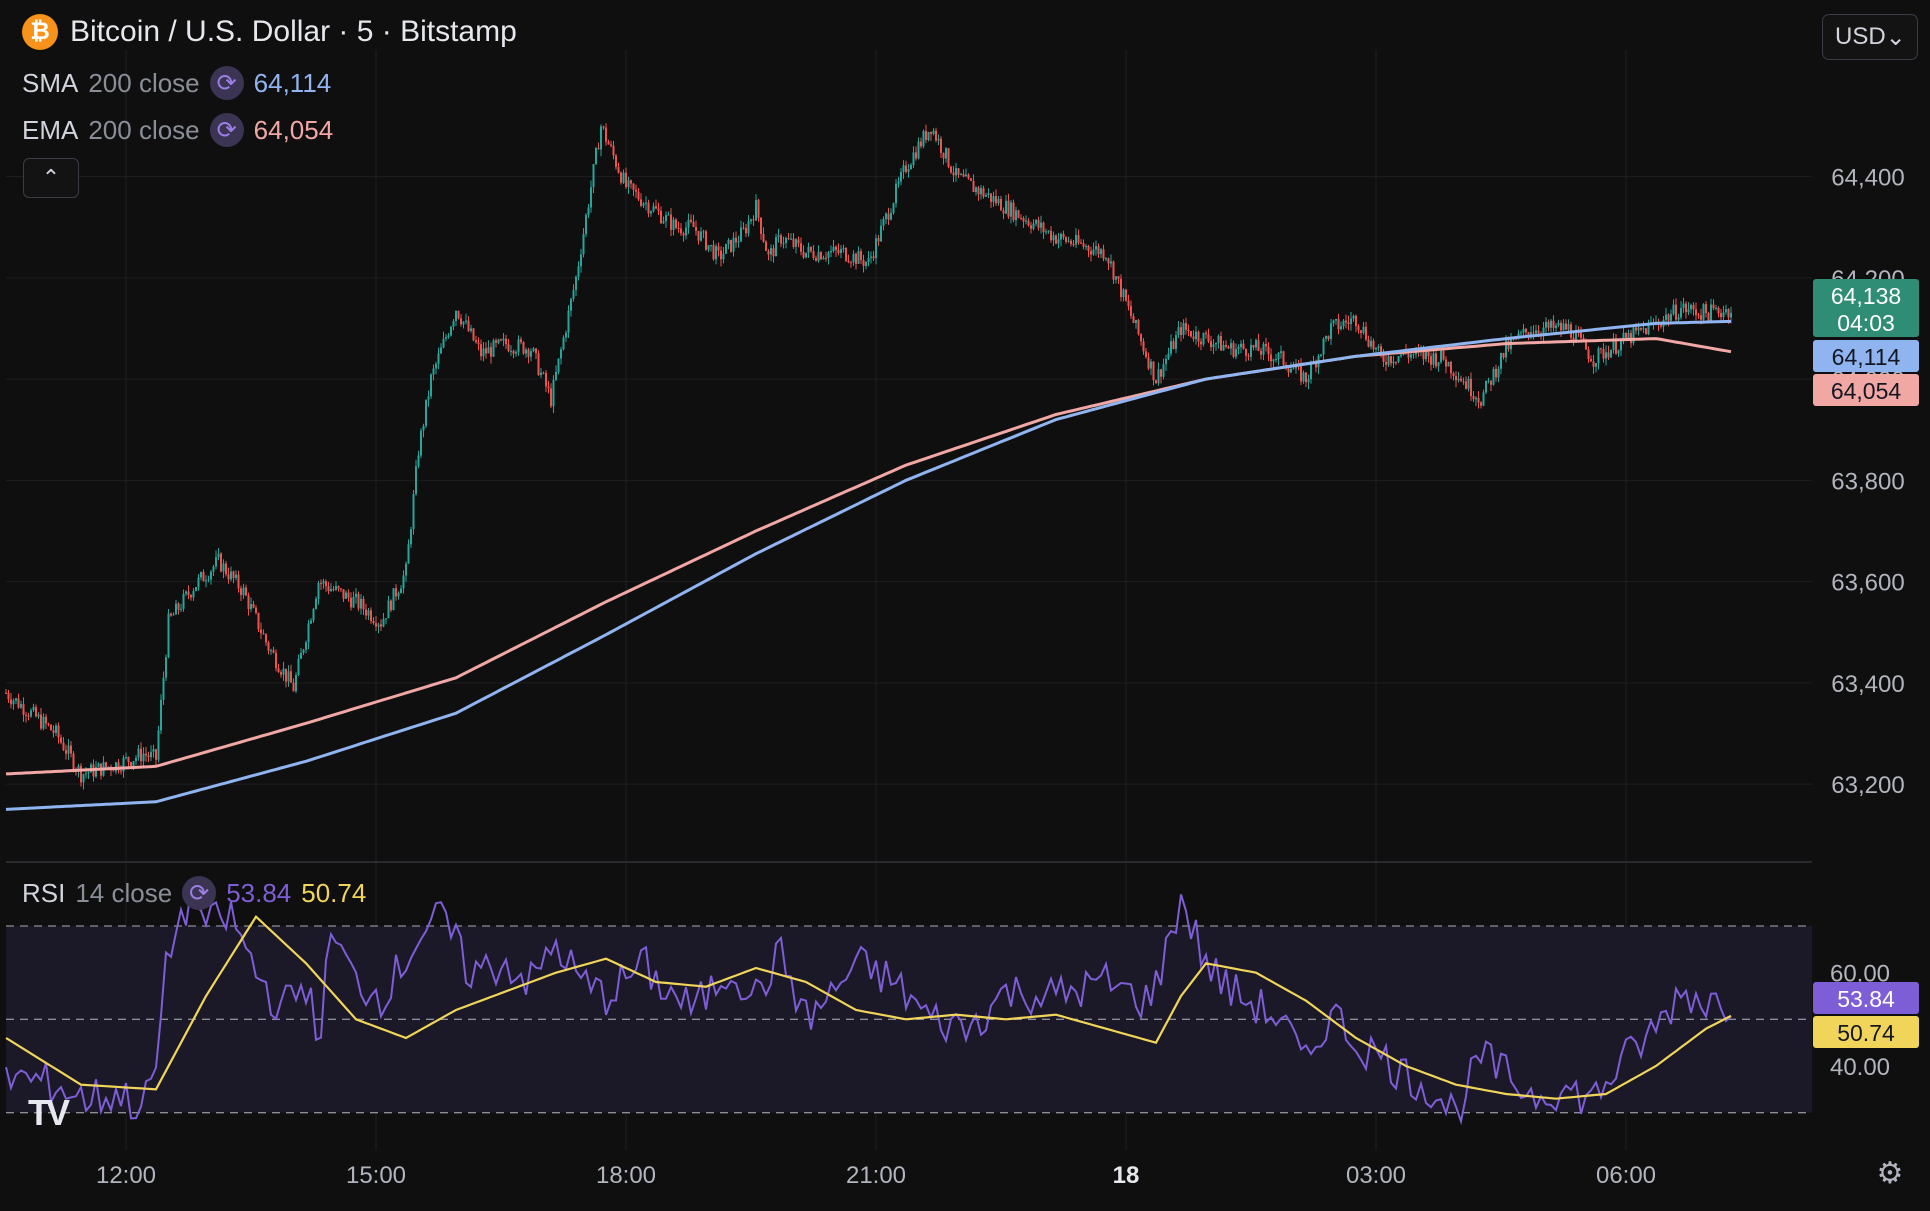 The height and width of the screenshot is (1211, 1930). What do you see at coordinates (176, 83) in the screenshot?
I see `sma-legend: SMA 200 close ⟳ 64,114` at bounding box center [176, 83].